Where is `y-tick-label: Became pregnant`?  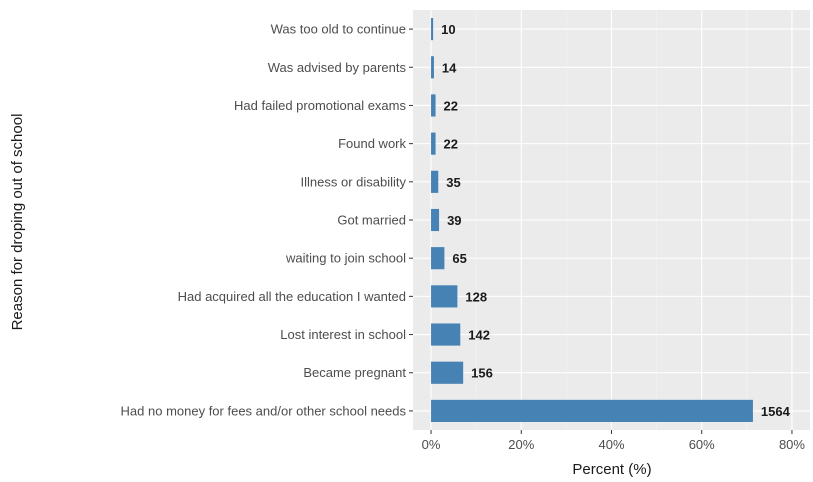 y-tick-label: Became pregnant is located at coordinates (354, 372).